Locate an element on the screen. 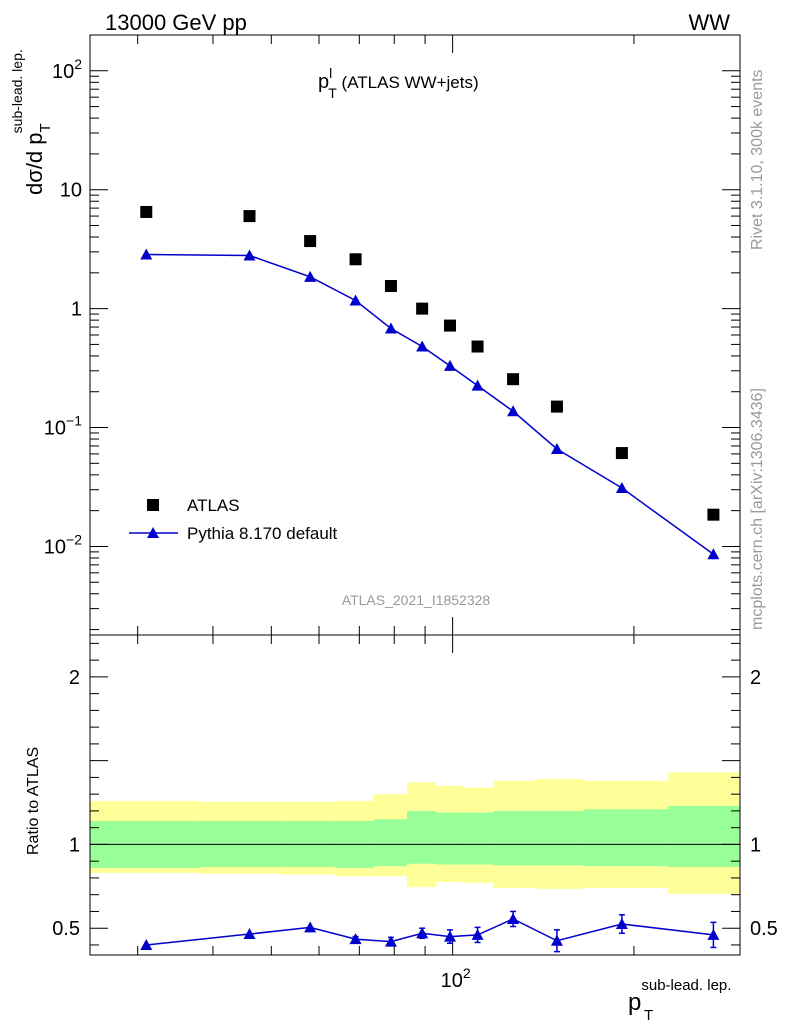 The width and height of the screenshot is (786, 1024). plot-title-sub: T is located at coordinates (332, 93).